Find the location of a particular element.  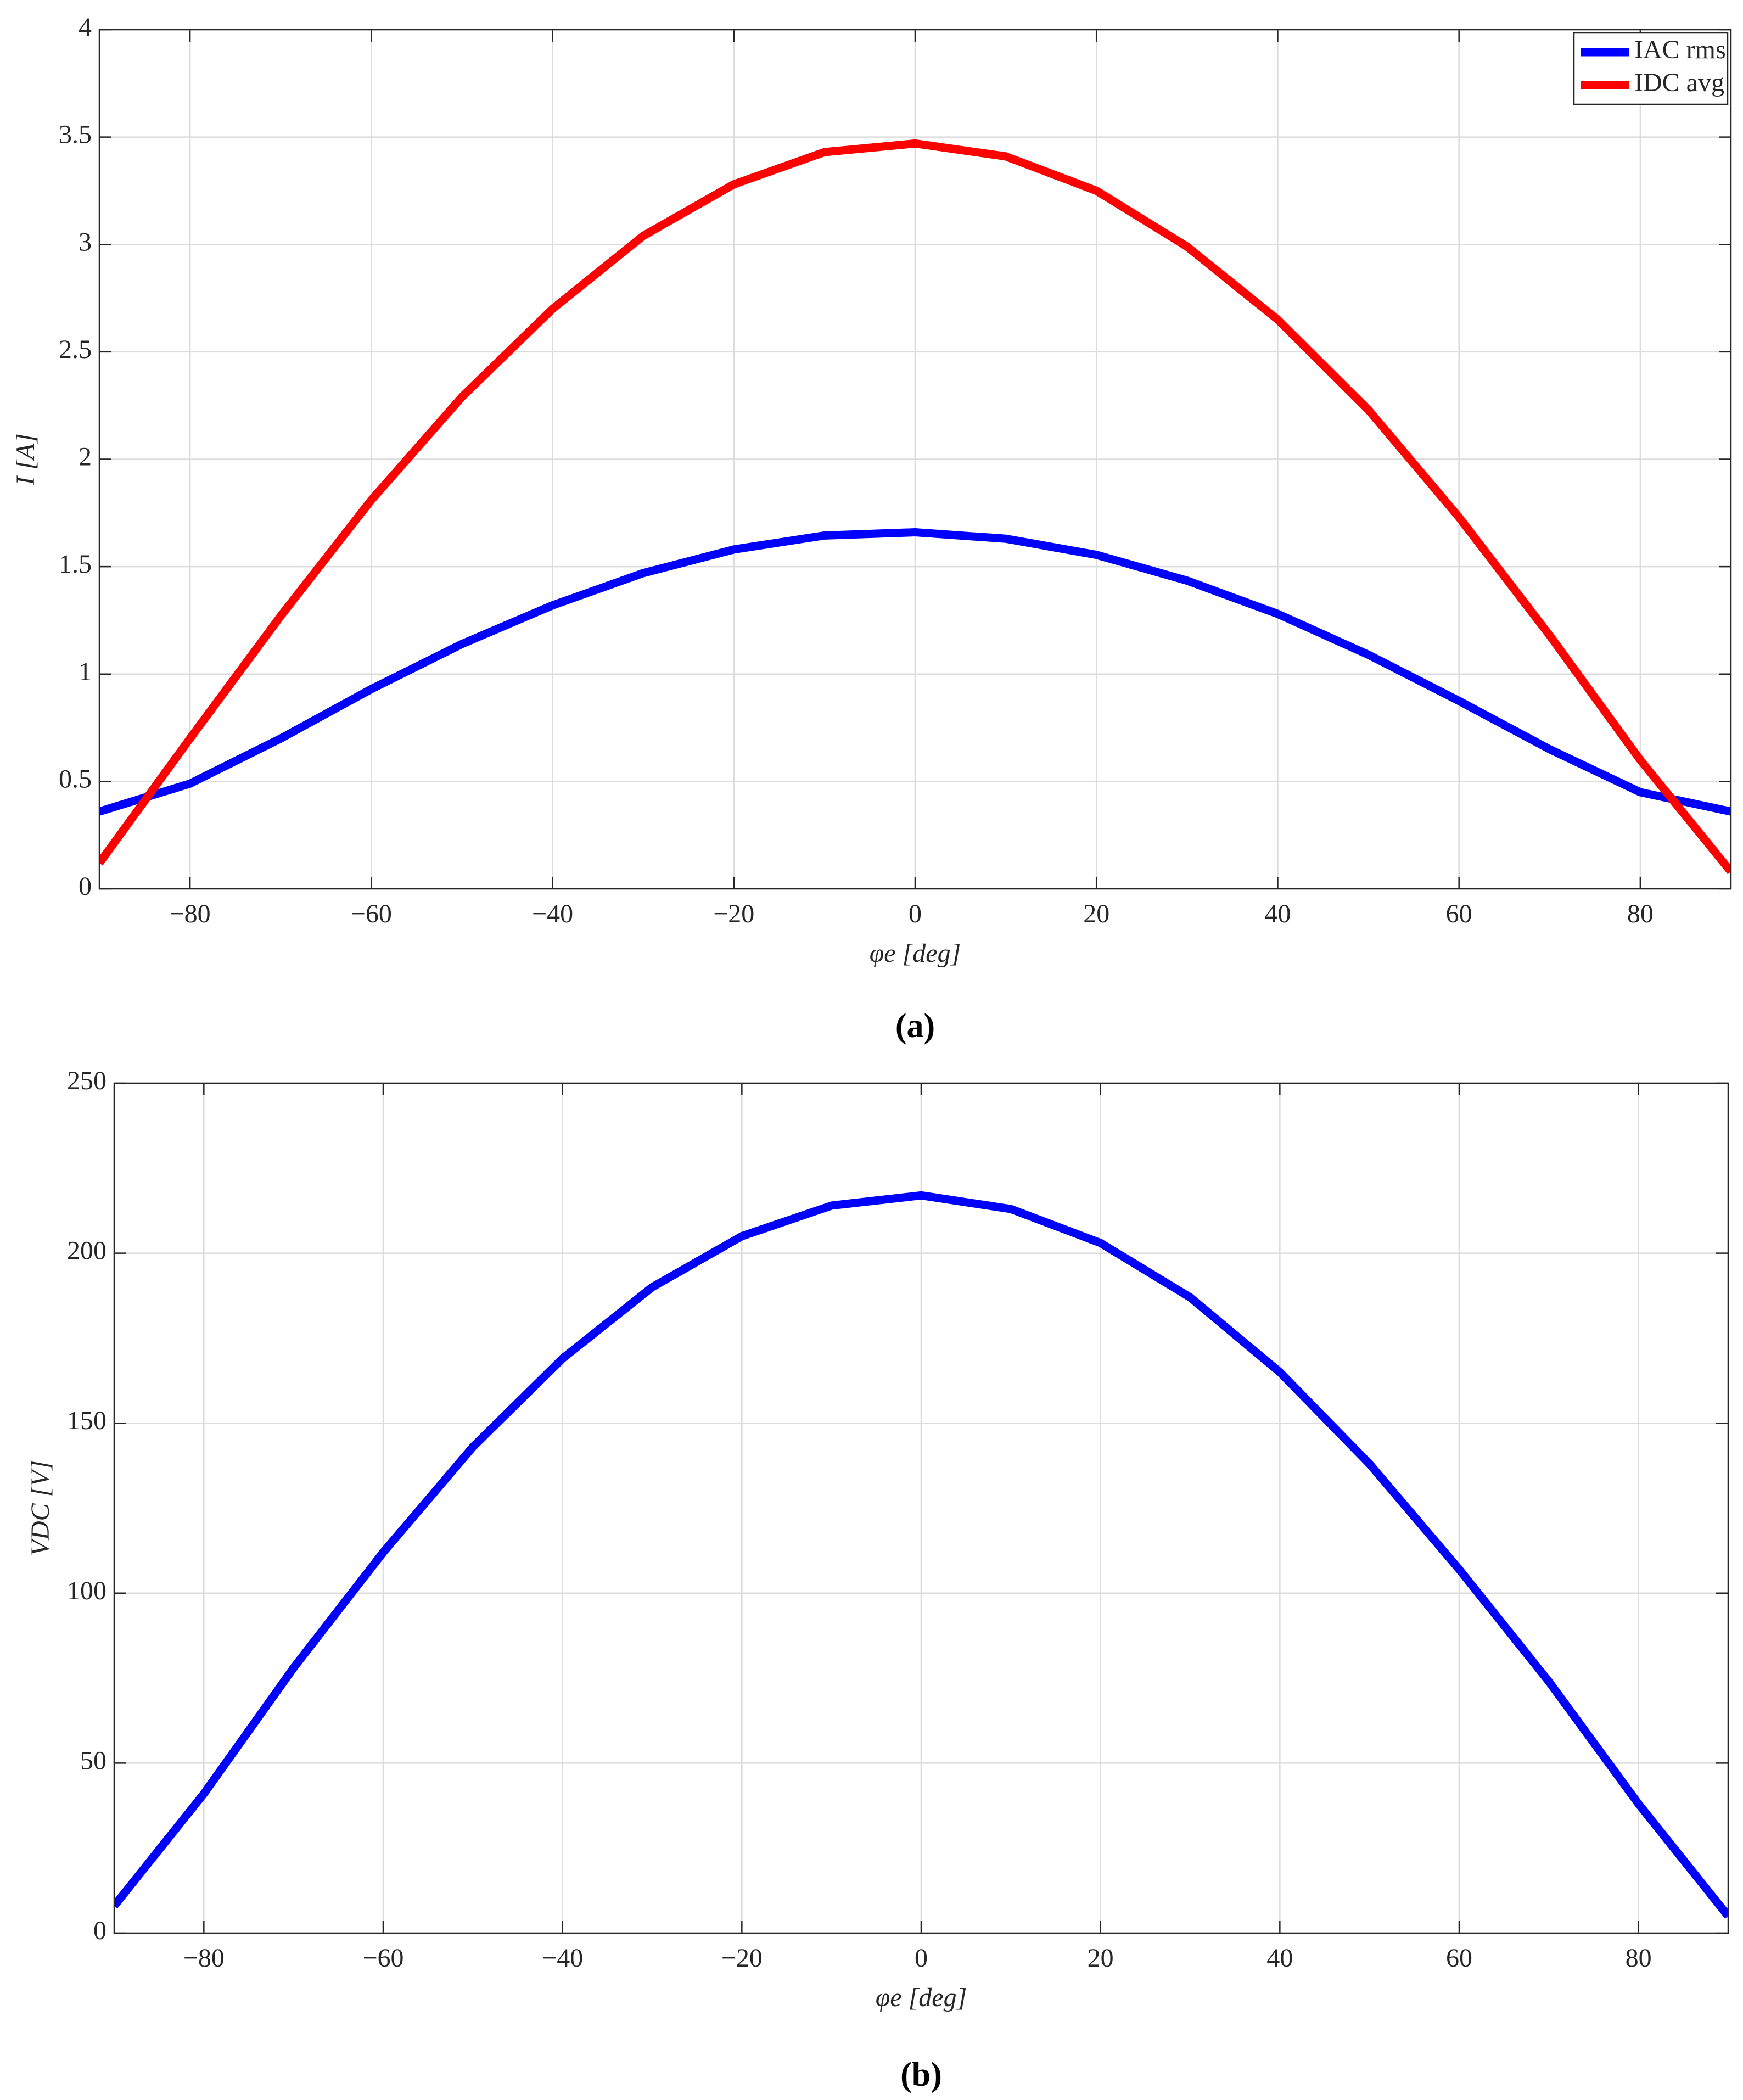

y-tick-label: 0.5 is located at coordinates (75, 779).